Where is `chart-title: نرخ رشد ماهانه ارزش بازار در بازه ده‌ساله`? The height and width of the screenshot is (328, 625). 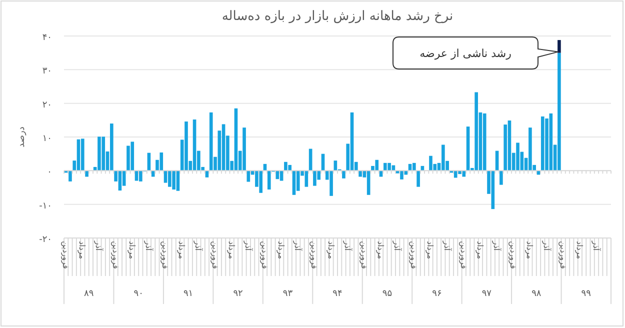 chart-title: نرخ رشد ماهانه ارزش بازار در بازه ده‌ساله is located at coordinates (338, 16).